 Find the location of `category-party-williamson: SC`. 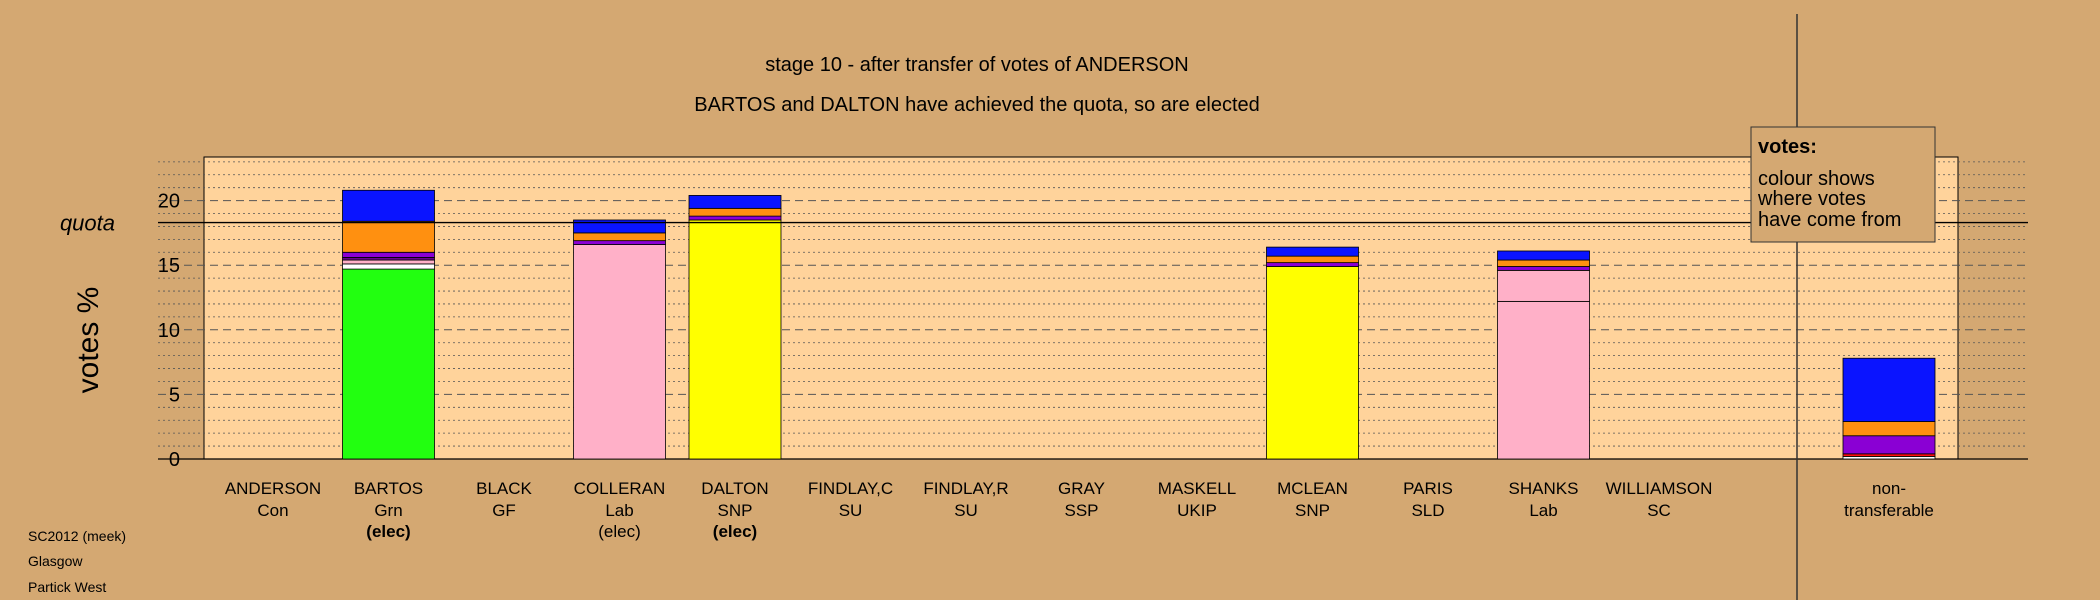

category-party-williamson: SC is located at coordinates (1659, 510).